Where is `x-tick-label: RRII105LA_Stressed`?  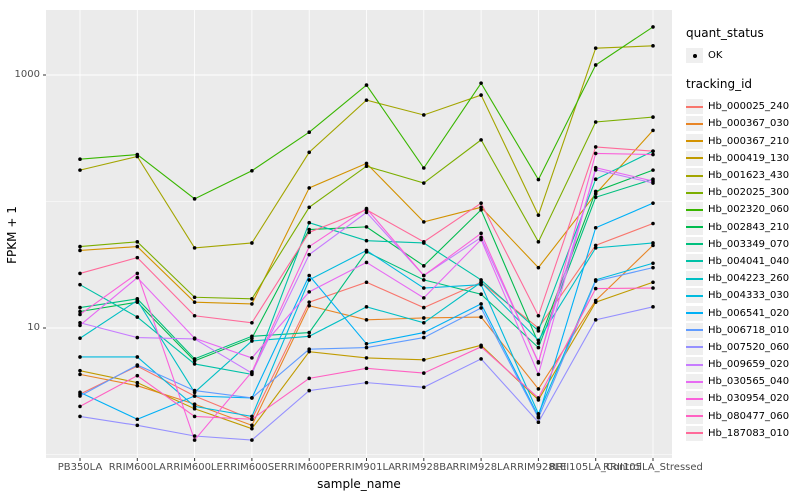 x-tick-label: RRII105LA_Stressed is located at coordinates (653, 467).